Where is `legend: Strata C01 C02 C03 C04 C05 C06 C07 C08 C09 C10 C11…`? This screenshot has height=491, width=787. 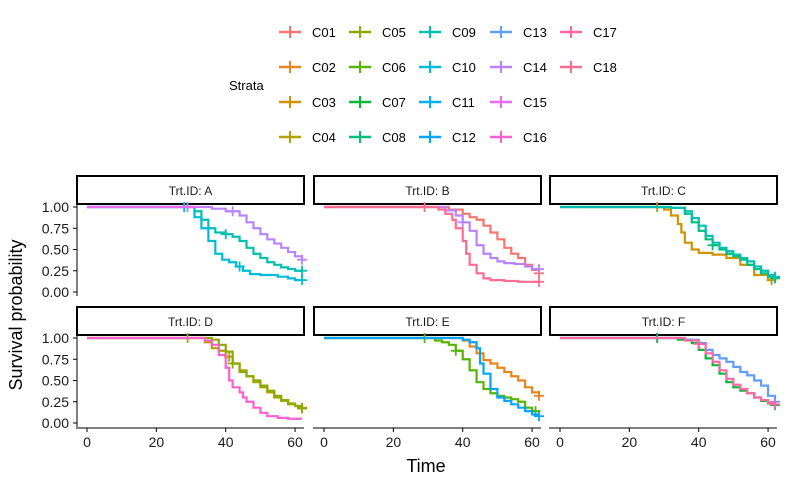
legend: Strata C01 C02 C03 C04 C05 C06 C07 C08 C09 C10 C11… is located at coordinates (423, 85).